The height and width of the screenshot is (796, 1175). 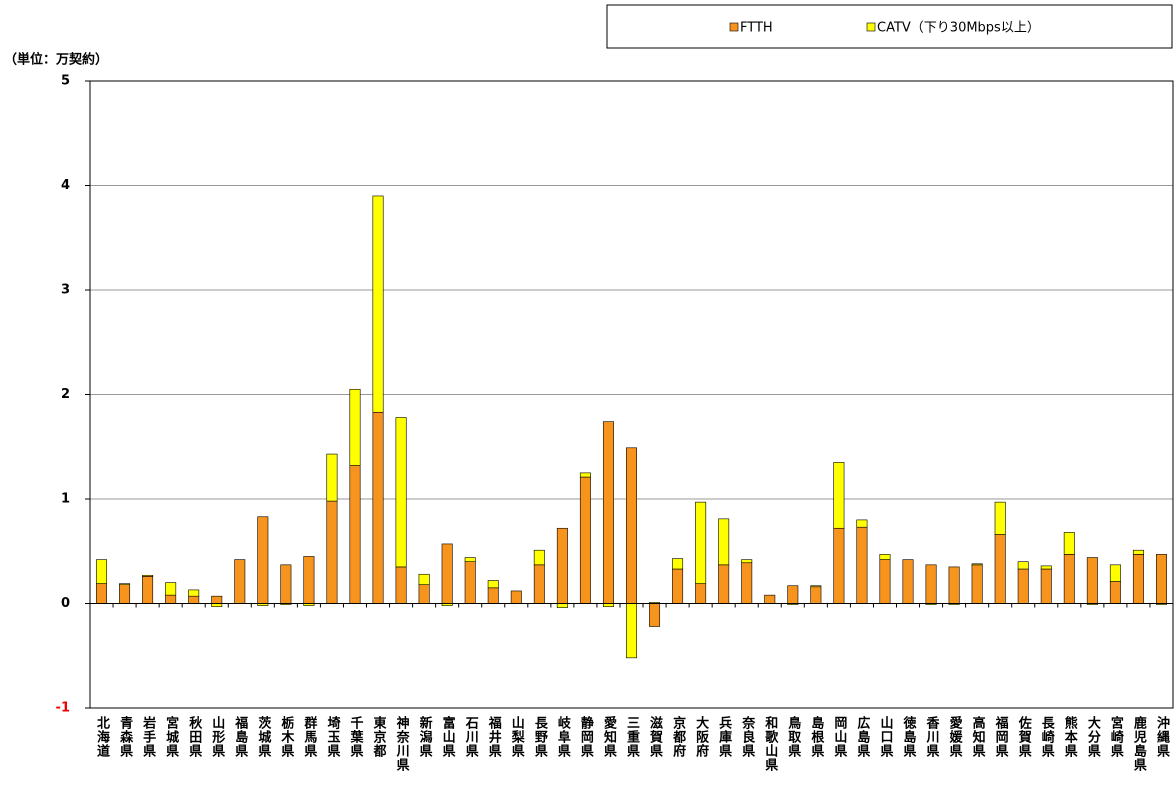 I want to click on y-tick-label: 5, so click(x=65, y=81).